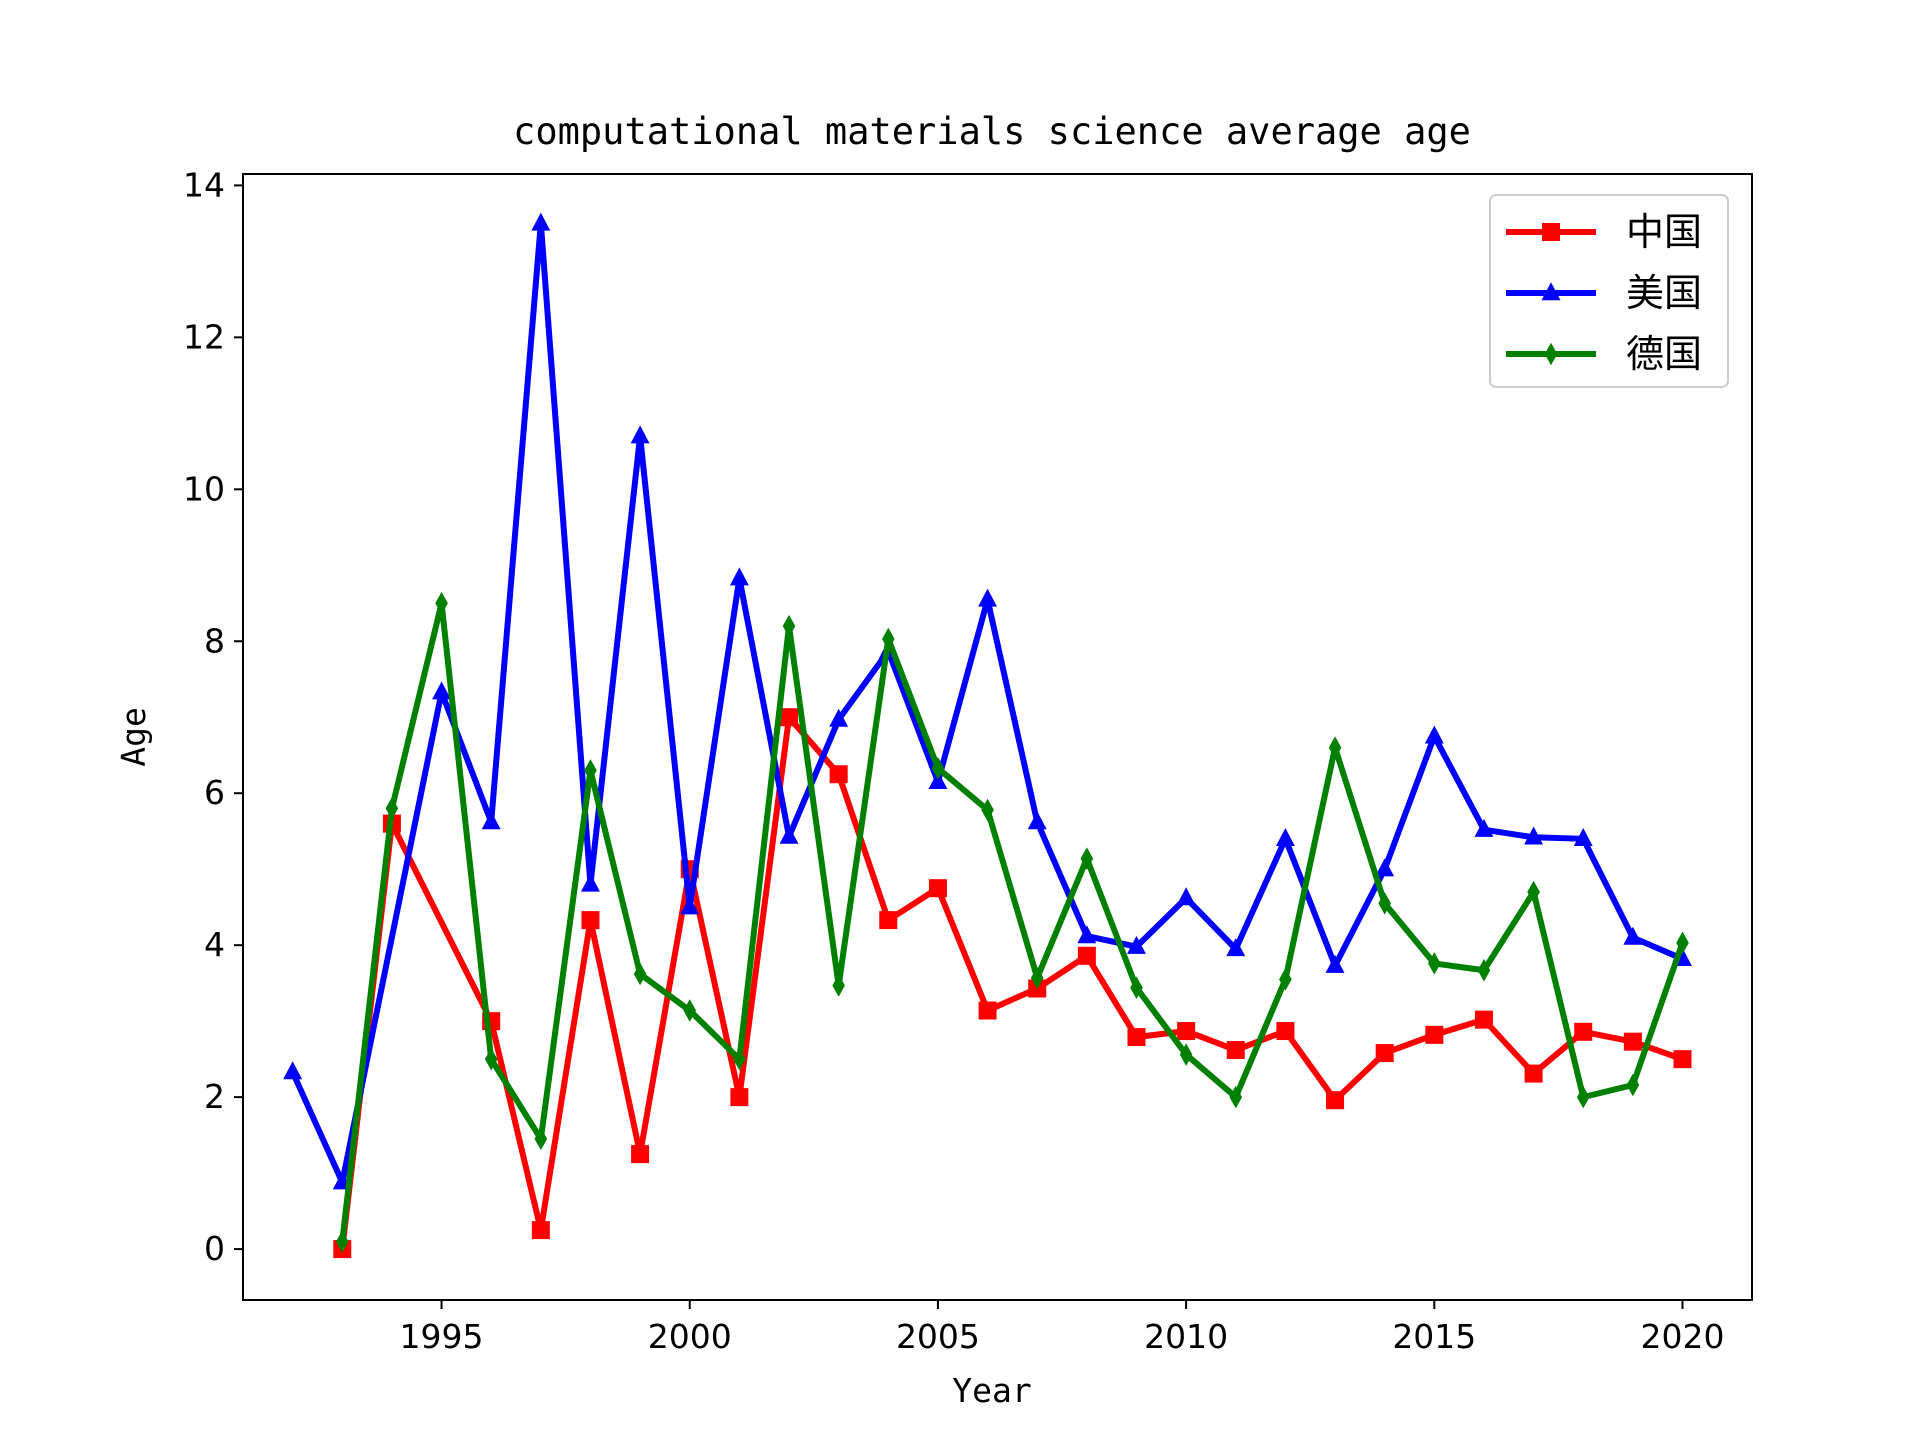  What do you see at coordinates (1683, 1336) in the screenshot?
I see `x-tick-label: 2020` at bounding box center [1683, 1336].